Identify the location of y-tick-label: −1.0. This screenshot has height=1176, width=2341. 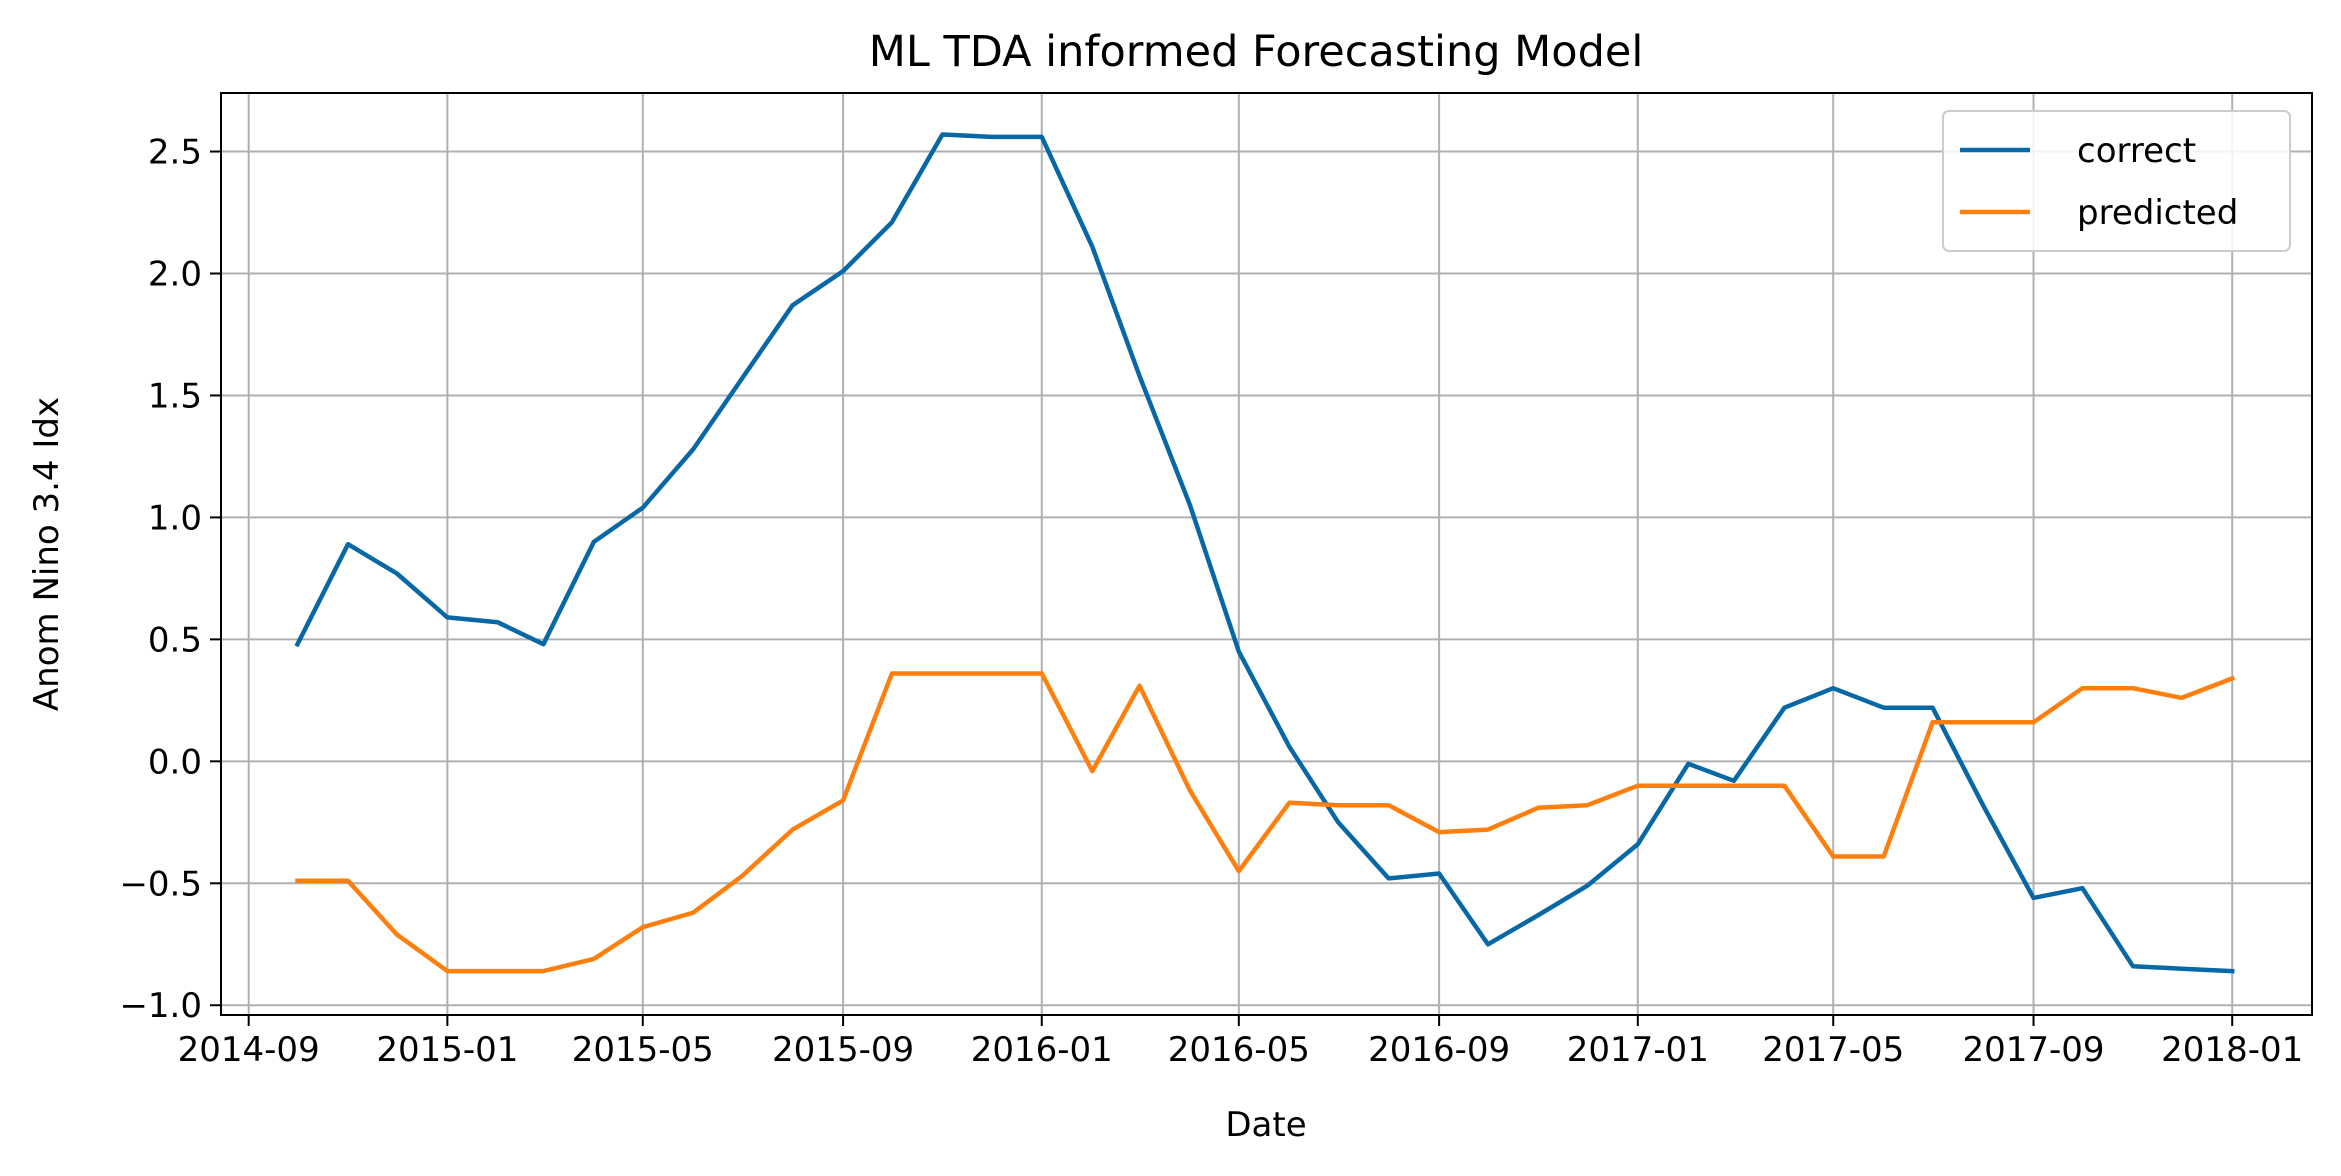
(160, 1006).